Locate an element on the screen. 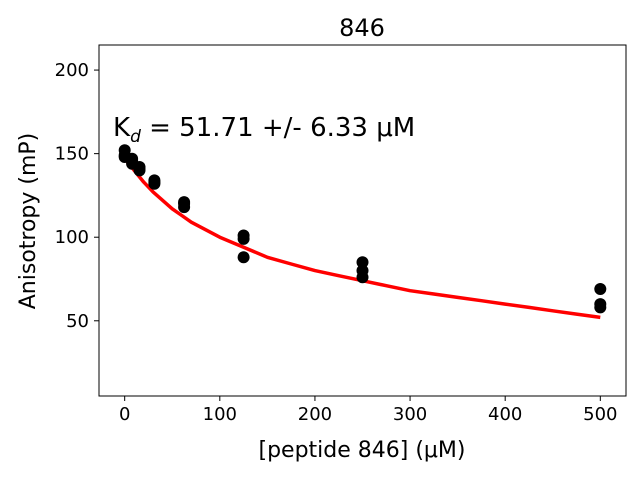 Image resolution: width=640 pixels, height=480 pixels. x-axis-label: [peptide 846] (μM) is located at coordinates (362, 450).